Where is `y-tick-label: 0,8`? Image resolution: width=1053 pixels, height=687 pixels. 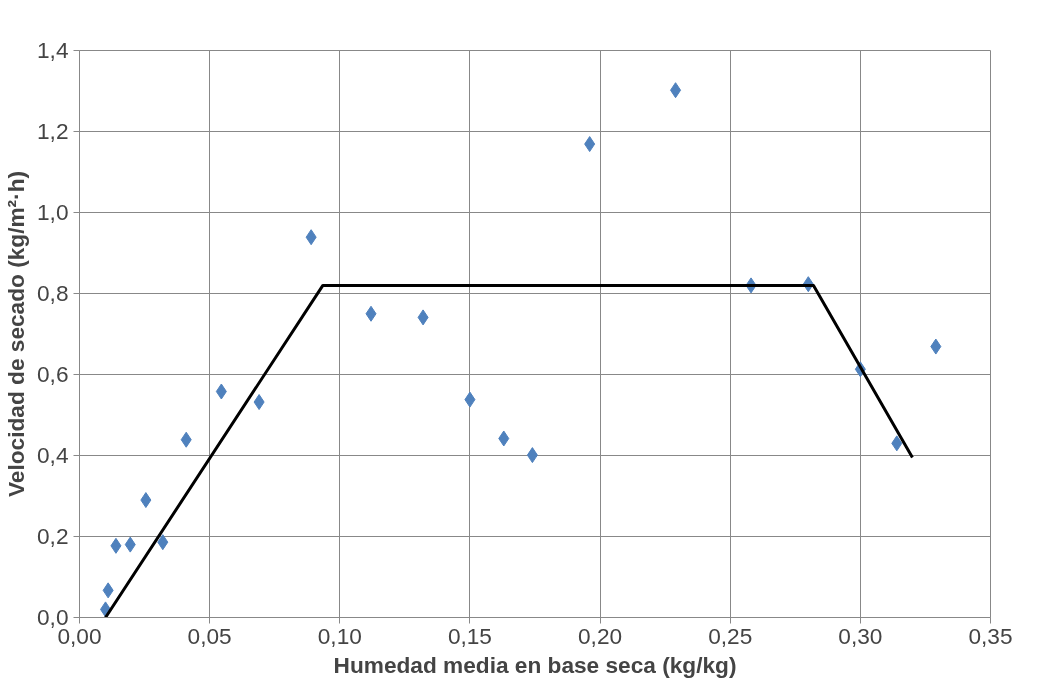 y-tick-label: 0,8 is located at coordinates (53, 293).